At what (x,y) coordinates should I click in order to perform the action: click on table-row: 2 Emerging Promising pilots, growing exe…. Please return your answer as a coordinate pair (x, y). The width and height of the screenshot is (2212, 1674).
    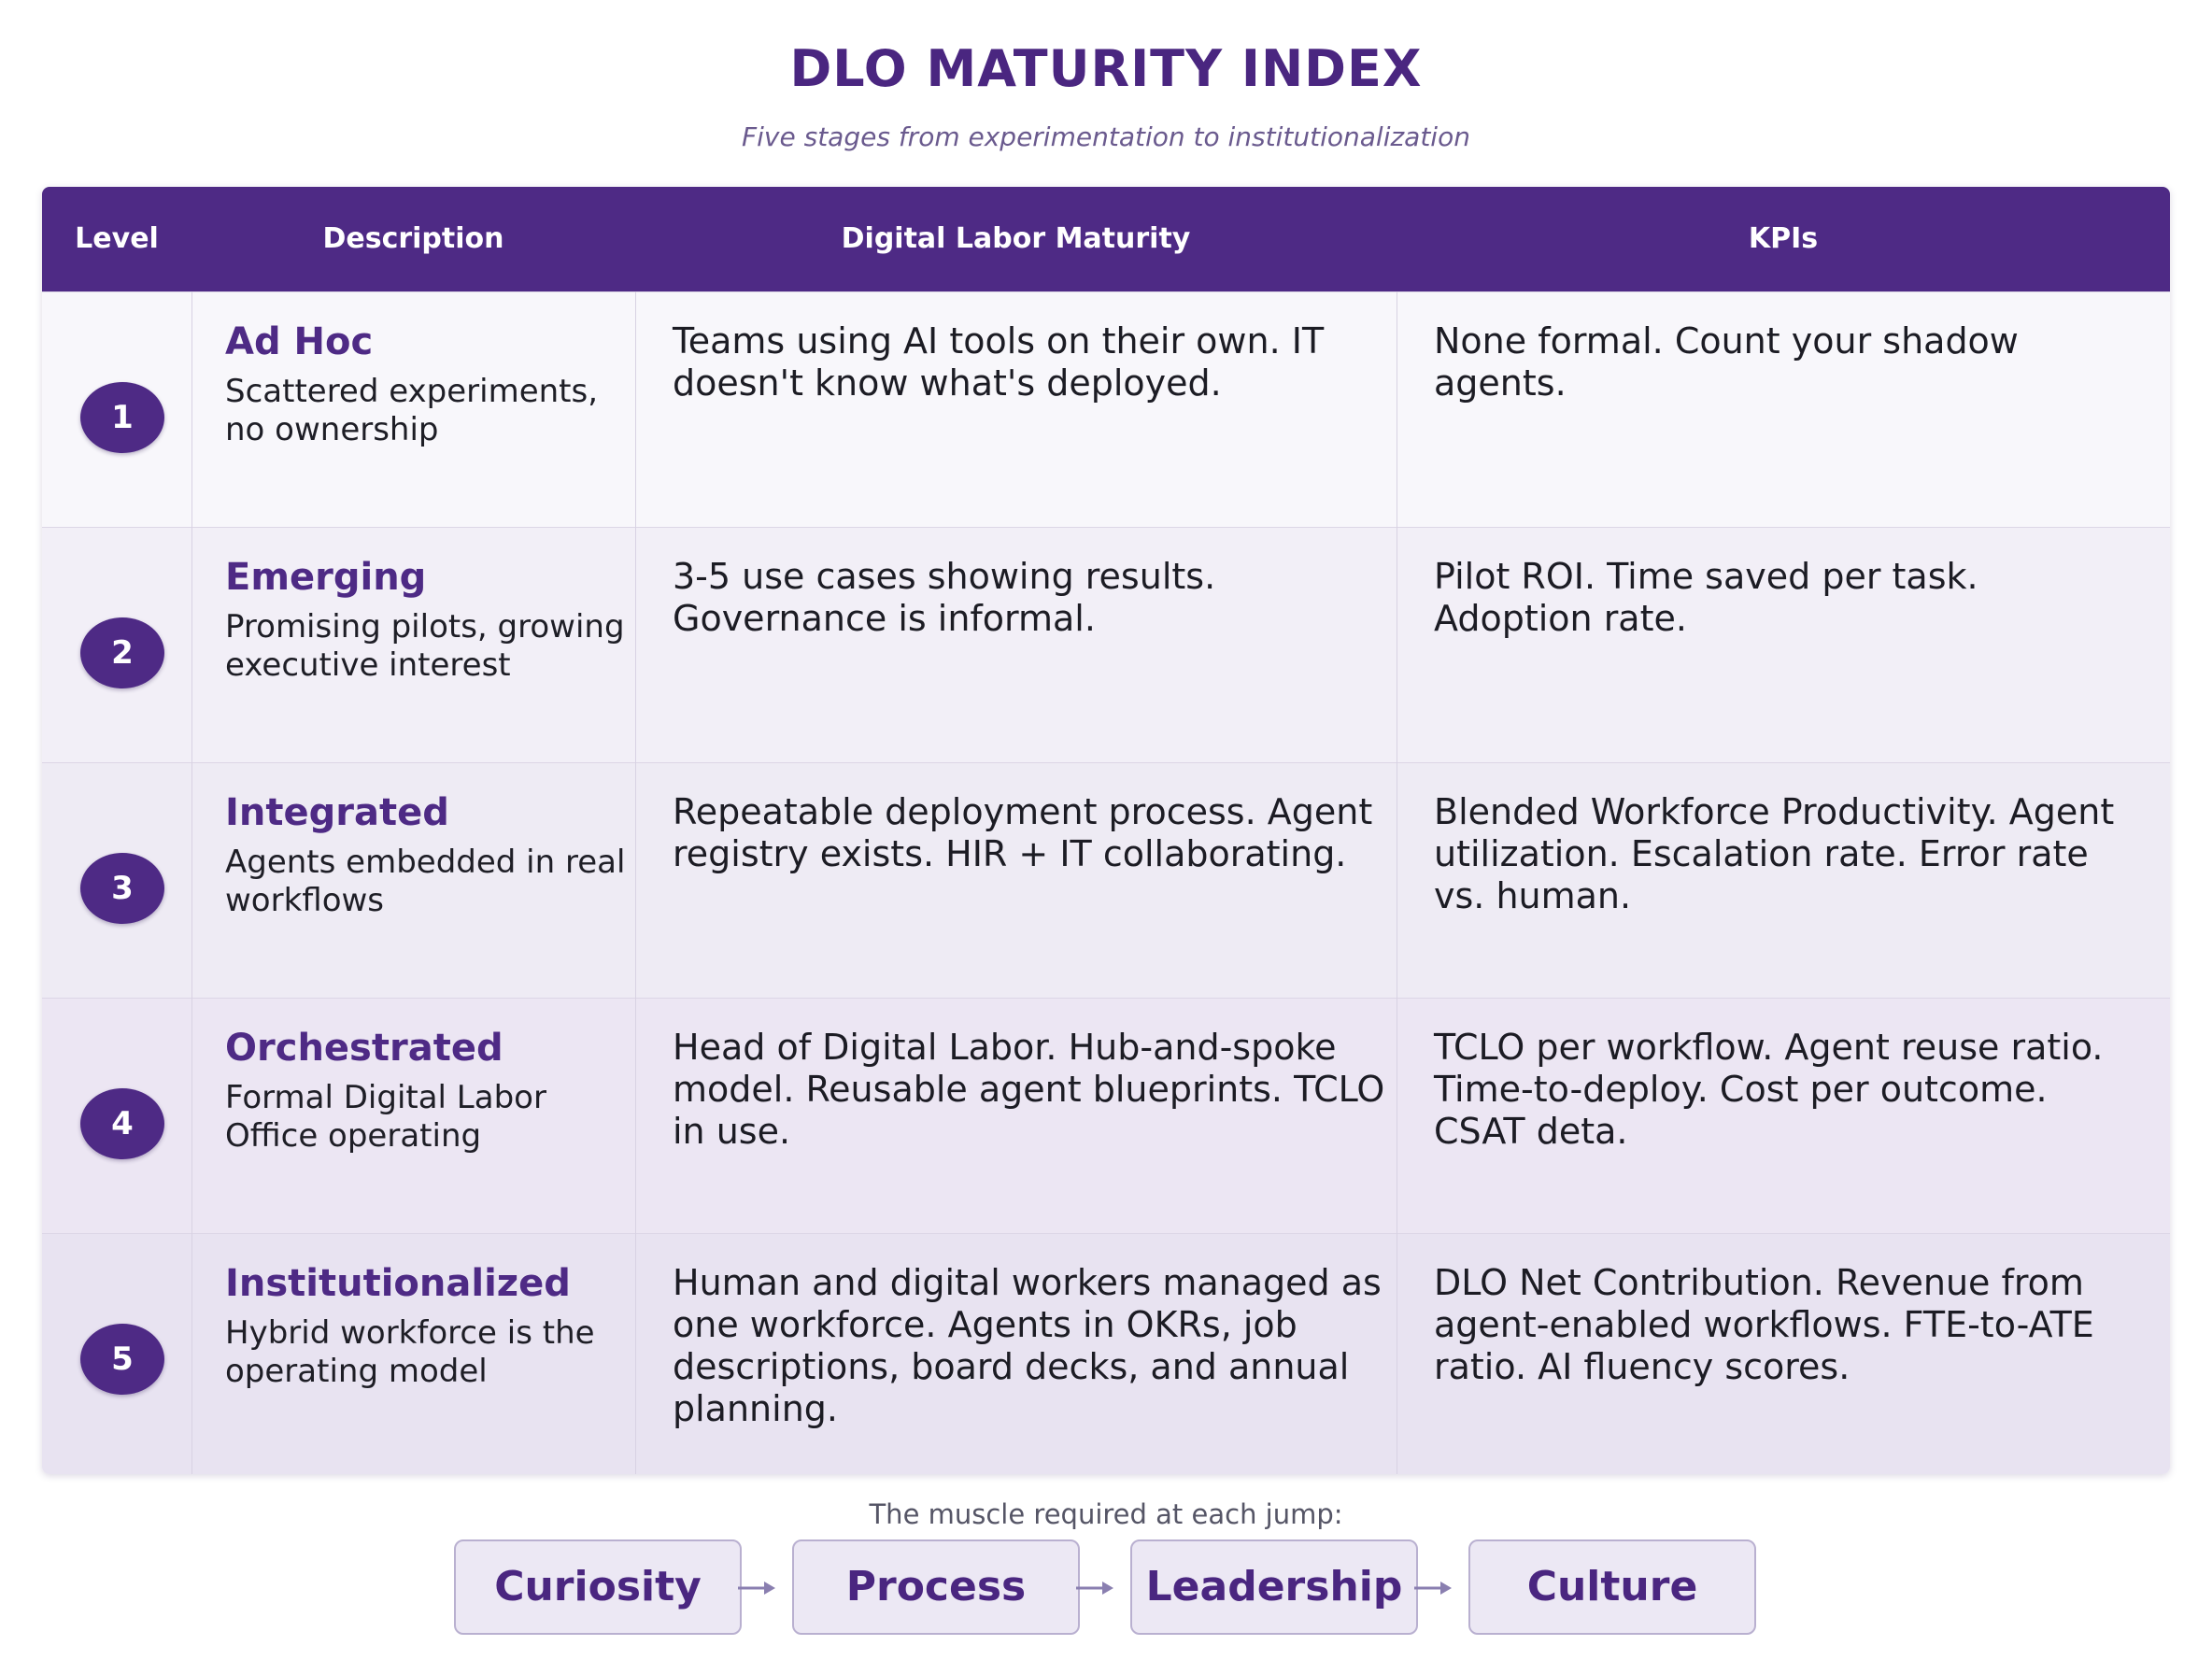
    Looking at the image, I should click on (1106, 644).